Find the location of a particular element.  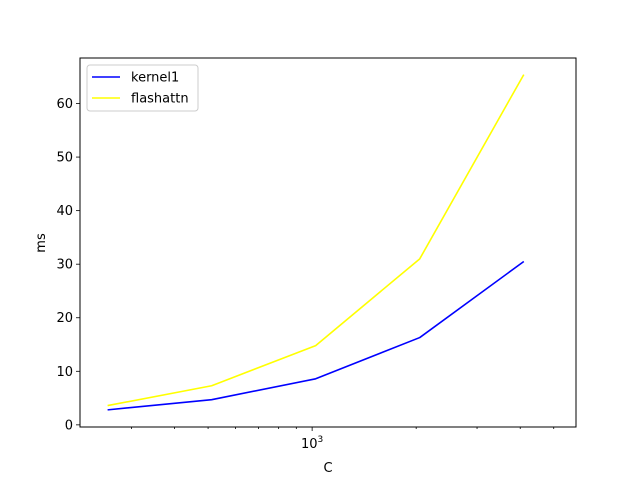

x-axis-ticks: 103 is located at coordinates (312, 439).